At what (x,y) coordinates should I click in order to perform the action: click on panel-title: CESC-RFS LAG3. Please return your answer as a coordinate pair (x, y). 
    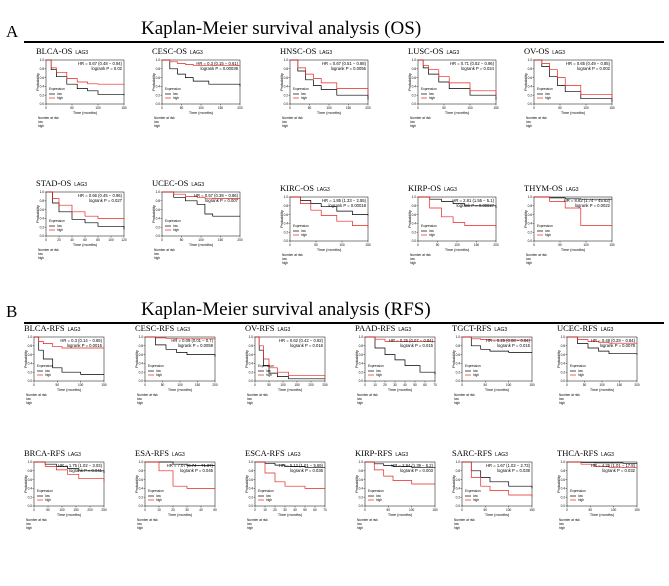
    Looking at the image, I should click on (162, 328).